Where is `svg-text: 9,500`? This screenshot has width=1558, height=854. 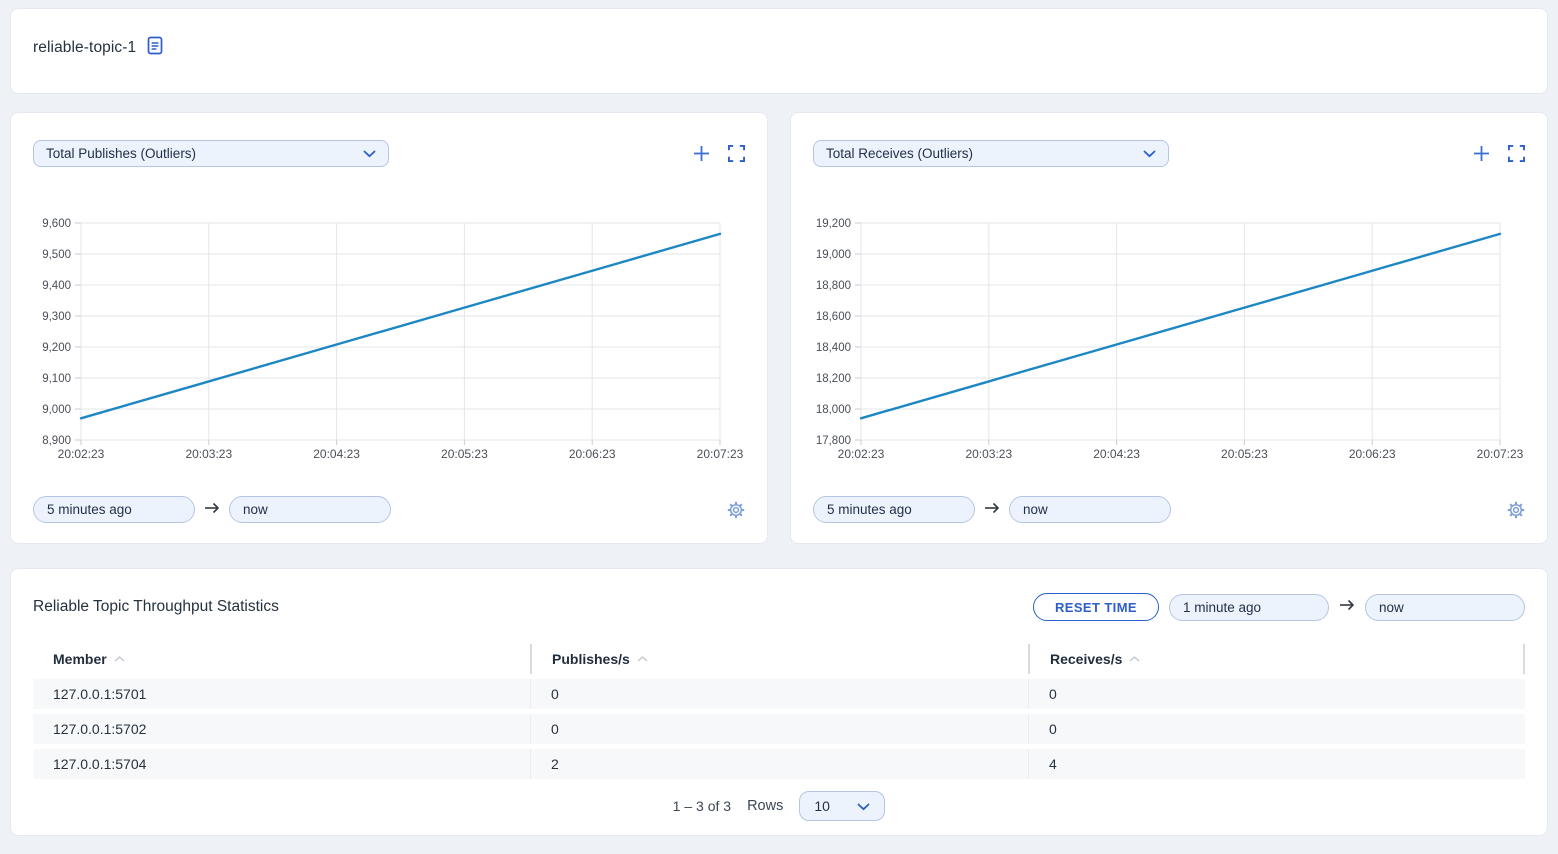 svg-text: 9,500 is located at coordinates (56, 255).